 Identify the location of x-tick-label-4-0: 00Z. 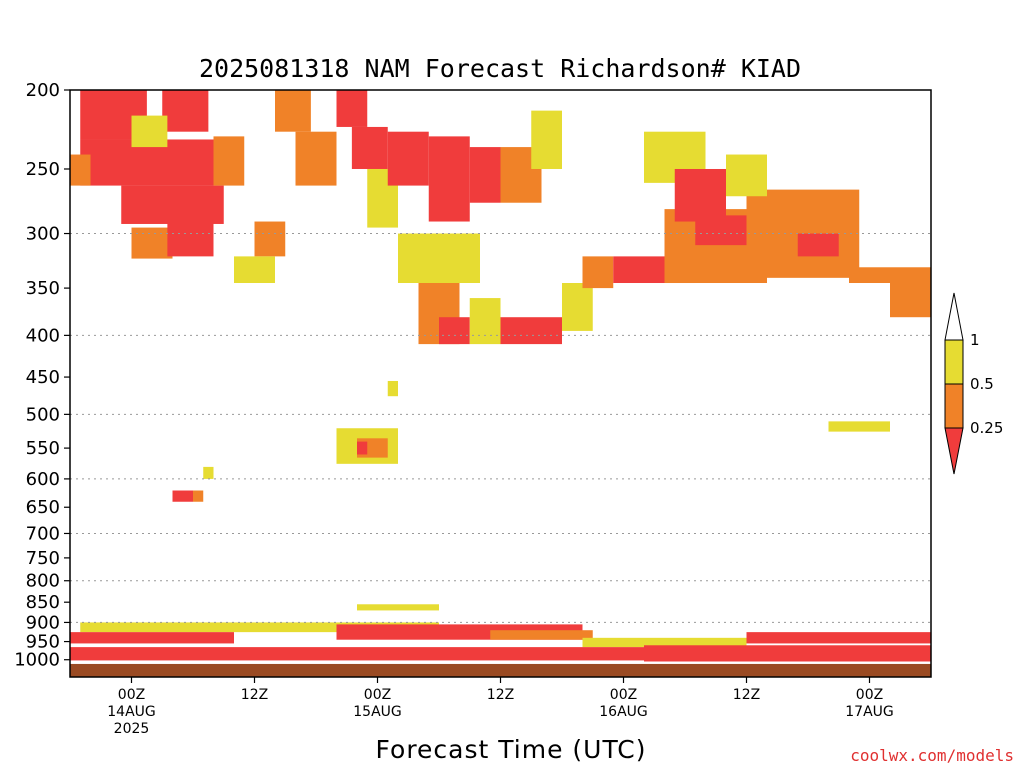
(623, 695).